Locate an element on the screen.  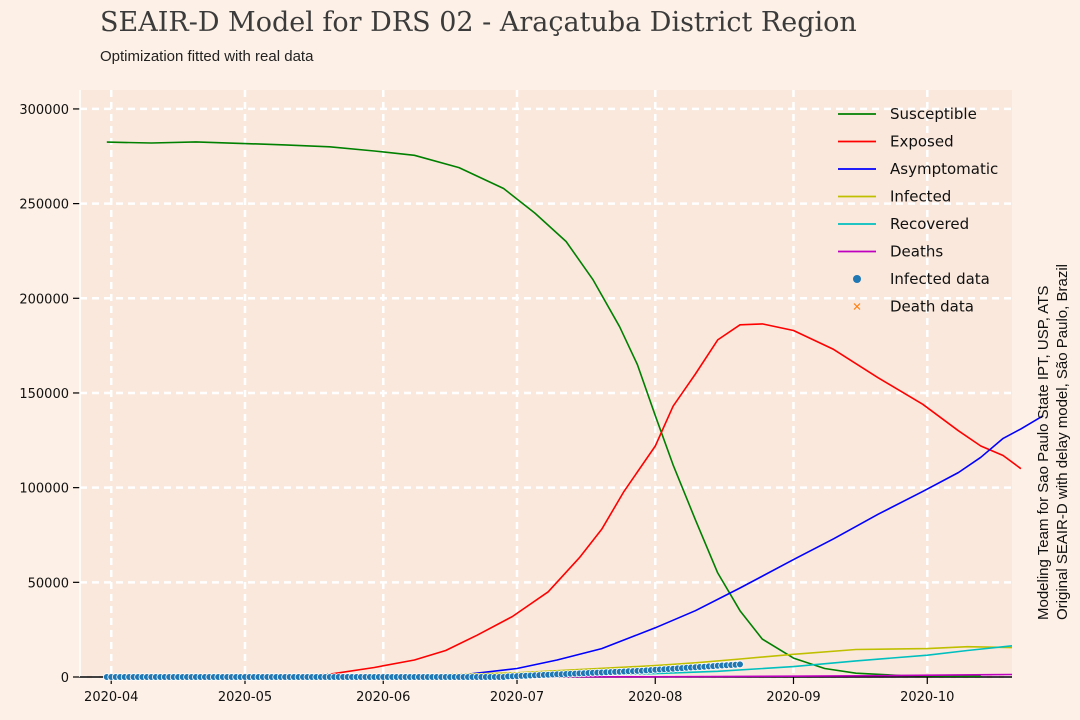
legend-swatch-death-data is located at coordinates (857, 306).